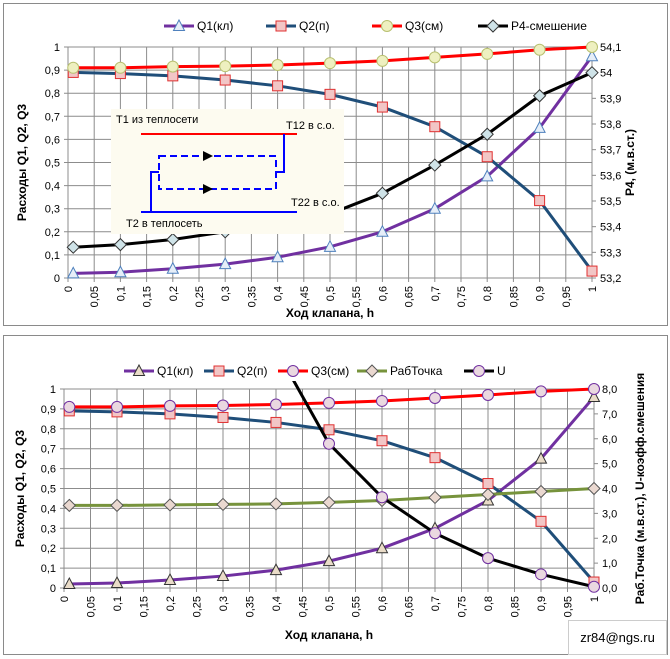  What do you see at coordinates (610, 253) in the screenshot?
I see `y2-tick-label: 53,3` at bounding box center [610, 253].